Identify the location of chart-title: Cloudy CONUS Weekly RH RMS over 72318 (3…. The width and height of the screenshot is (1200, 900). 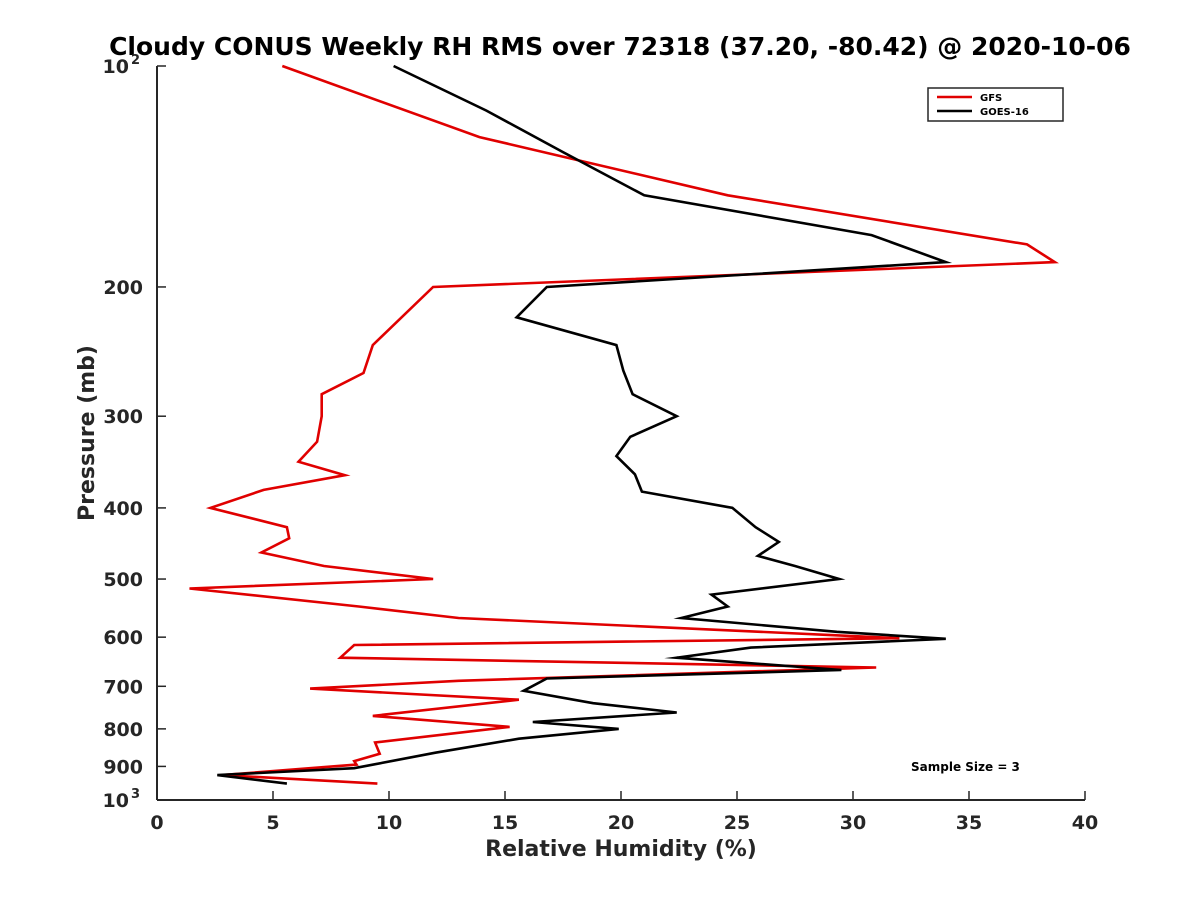
(620, 46).